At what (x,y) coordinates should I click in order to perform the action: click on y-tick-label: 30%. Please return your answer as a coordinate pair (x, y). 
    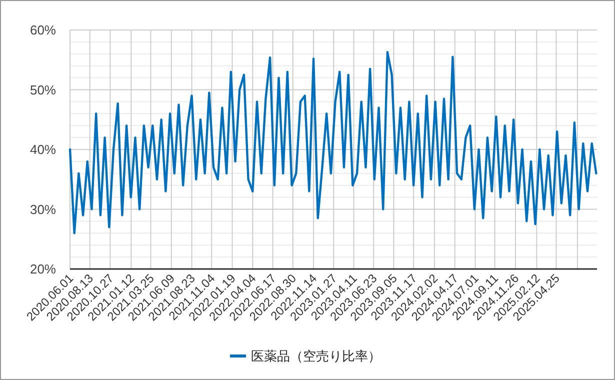
    Looking at the image, I should click on (43, 209).